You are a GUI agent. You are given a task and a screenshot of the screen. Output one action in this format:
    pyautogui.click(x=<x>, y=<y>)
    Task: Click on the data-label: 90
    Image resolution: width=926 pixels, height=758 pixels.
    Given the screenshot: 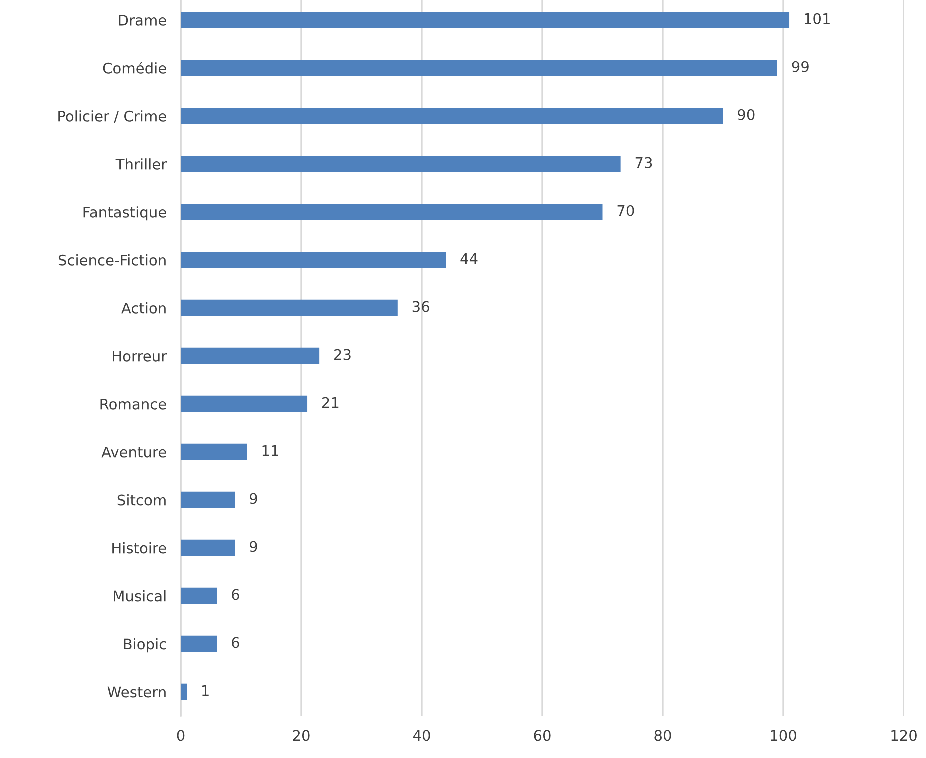 What is the action you would take?
    pyautogui.click(x=746, y=114)
    